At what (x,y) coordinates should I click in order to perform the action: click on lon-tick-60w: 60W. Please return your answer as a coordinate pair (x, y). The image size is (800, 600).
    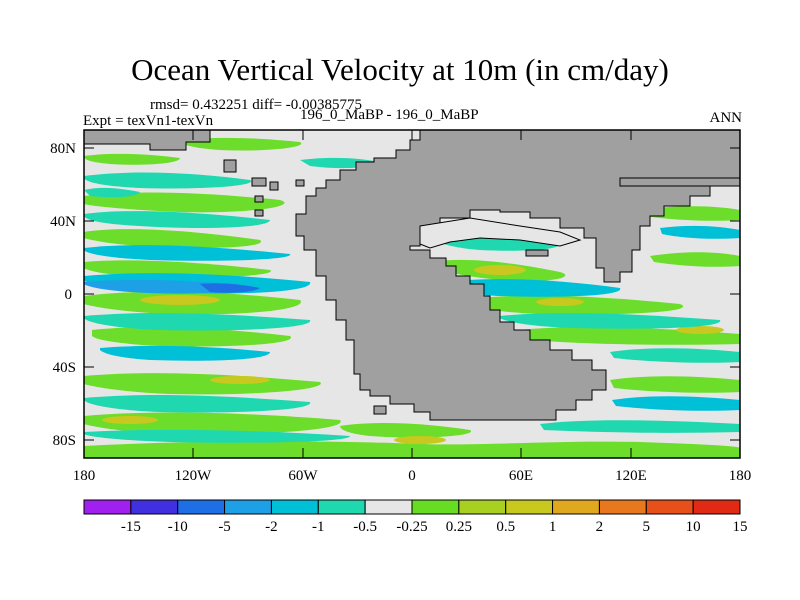
    Looking at the image, I should click on (303, 476).